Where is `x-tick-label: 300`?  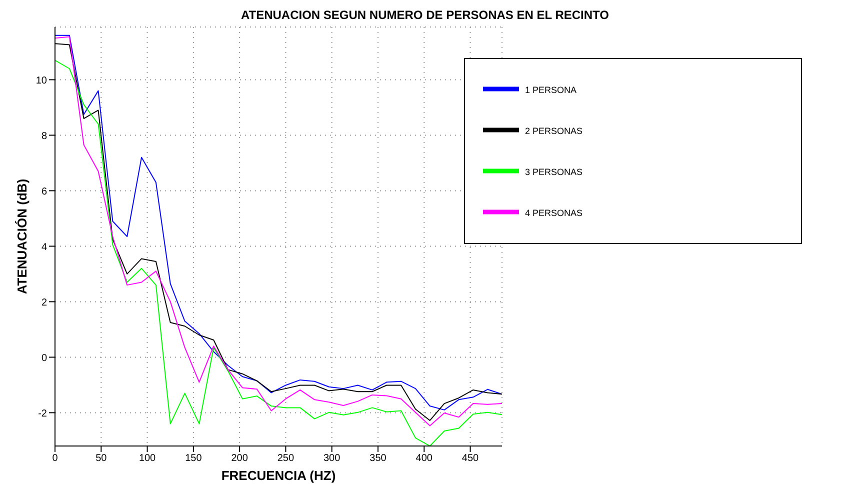
x-tick-label: 300 is located at coordinates (332, 458).